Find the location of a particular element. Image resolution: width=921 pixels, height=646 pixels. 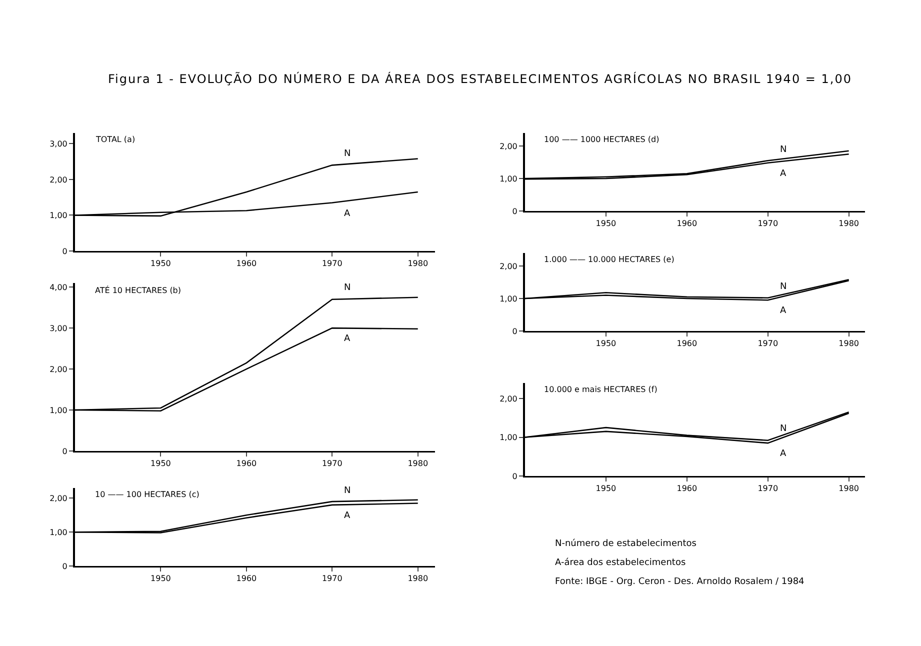

chart-subtitle: ATÉ 10 HECTARES (b) is located at coordinates (138, 290).